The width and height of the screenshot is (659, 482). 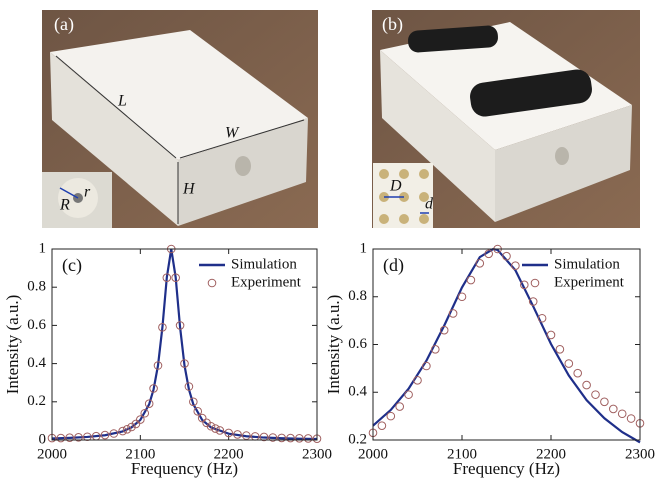 What do you see at coordinates (64, 205) in the screenshot?
I see `annotation: R` at bounding box center [64, 205].